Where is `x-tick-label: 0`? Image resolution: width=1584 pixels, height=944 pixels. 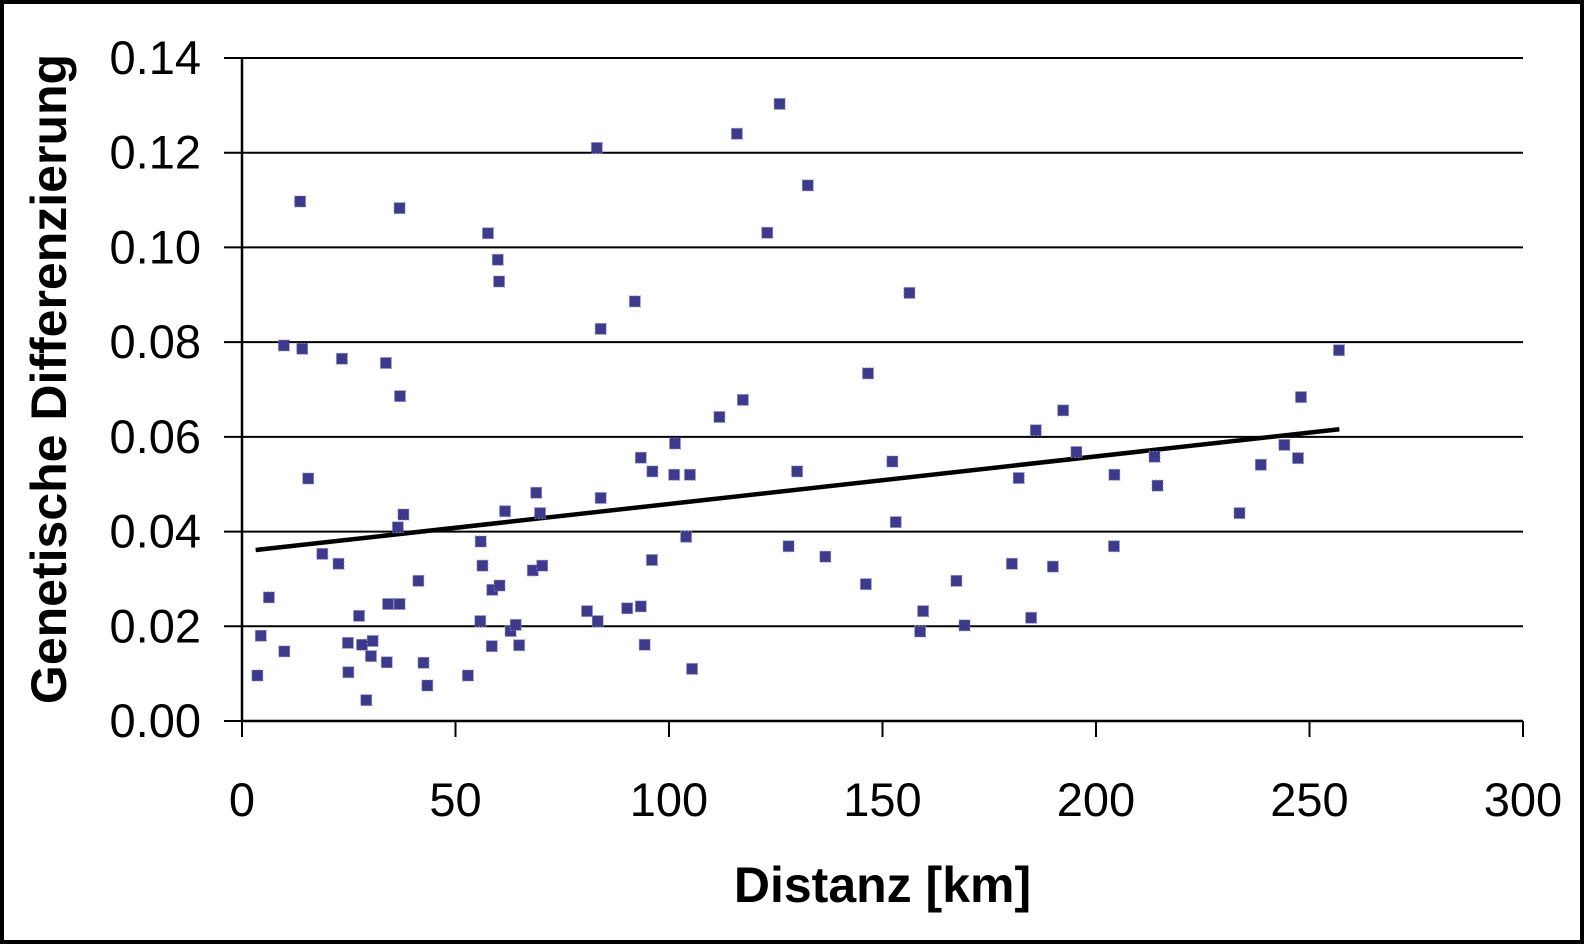 x-tick-label: 0 is located at coordinates (242, 799).